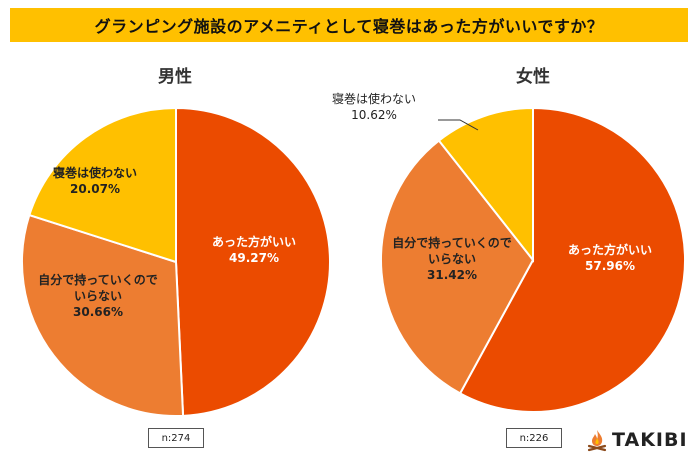 Image resolution: width=700 pixels, height=465 pixels. I want to click on slice-label-2: 自分で持っていくのでいらない 31.42%, so click(451, 258).